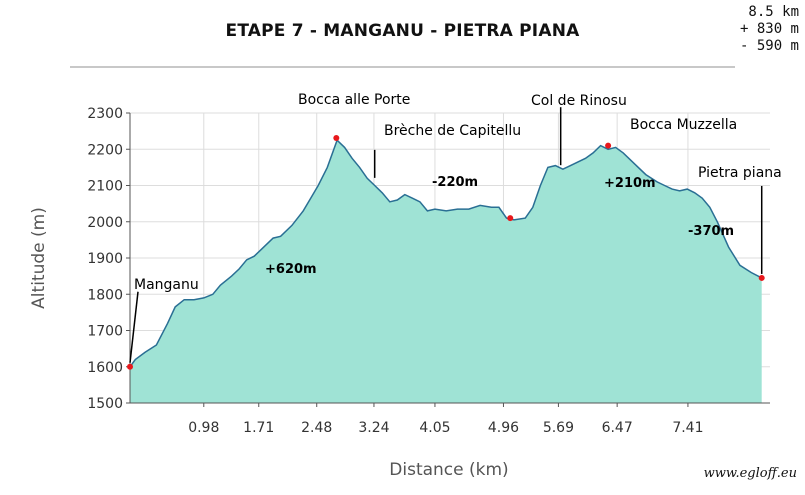 The height and width of the screenshot is (495, 805). I want to click on x-tick-labels: 0.98 1.71 2.48 3.24 4.05 4.96 5.69 6.47 7.41, so click(446, 419).